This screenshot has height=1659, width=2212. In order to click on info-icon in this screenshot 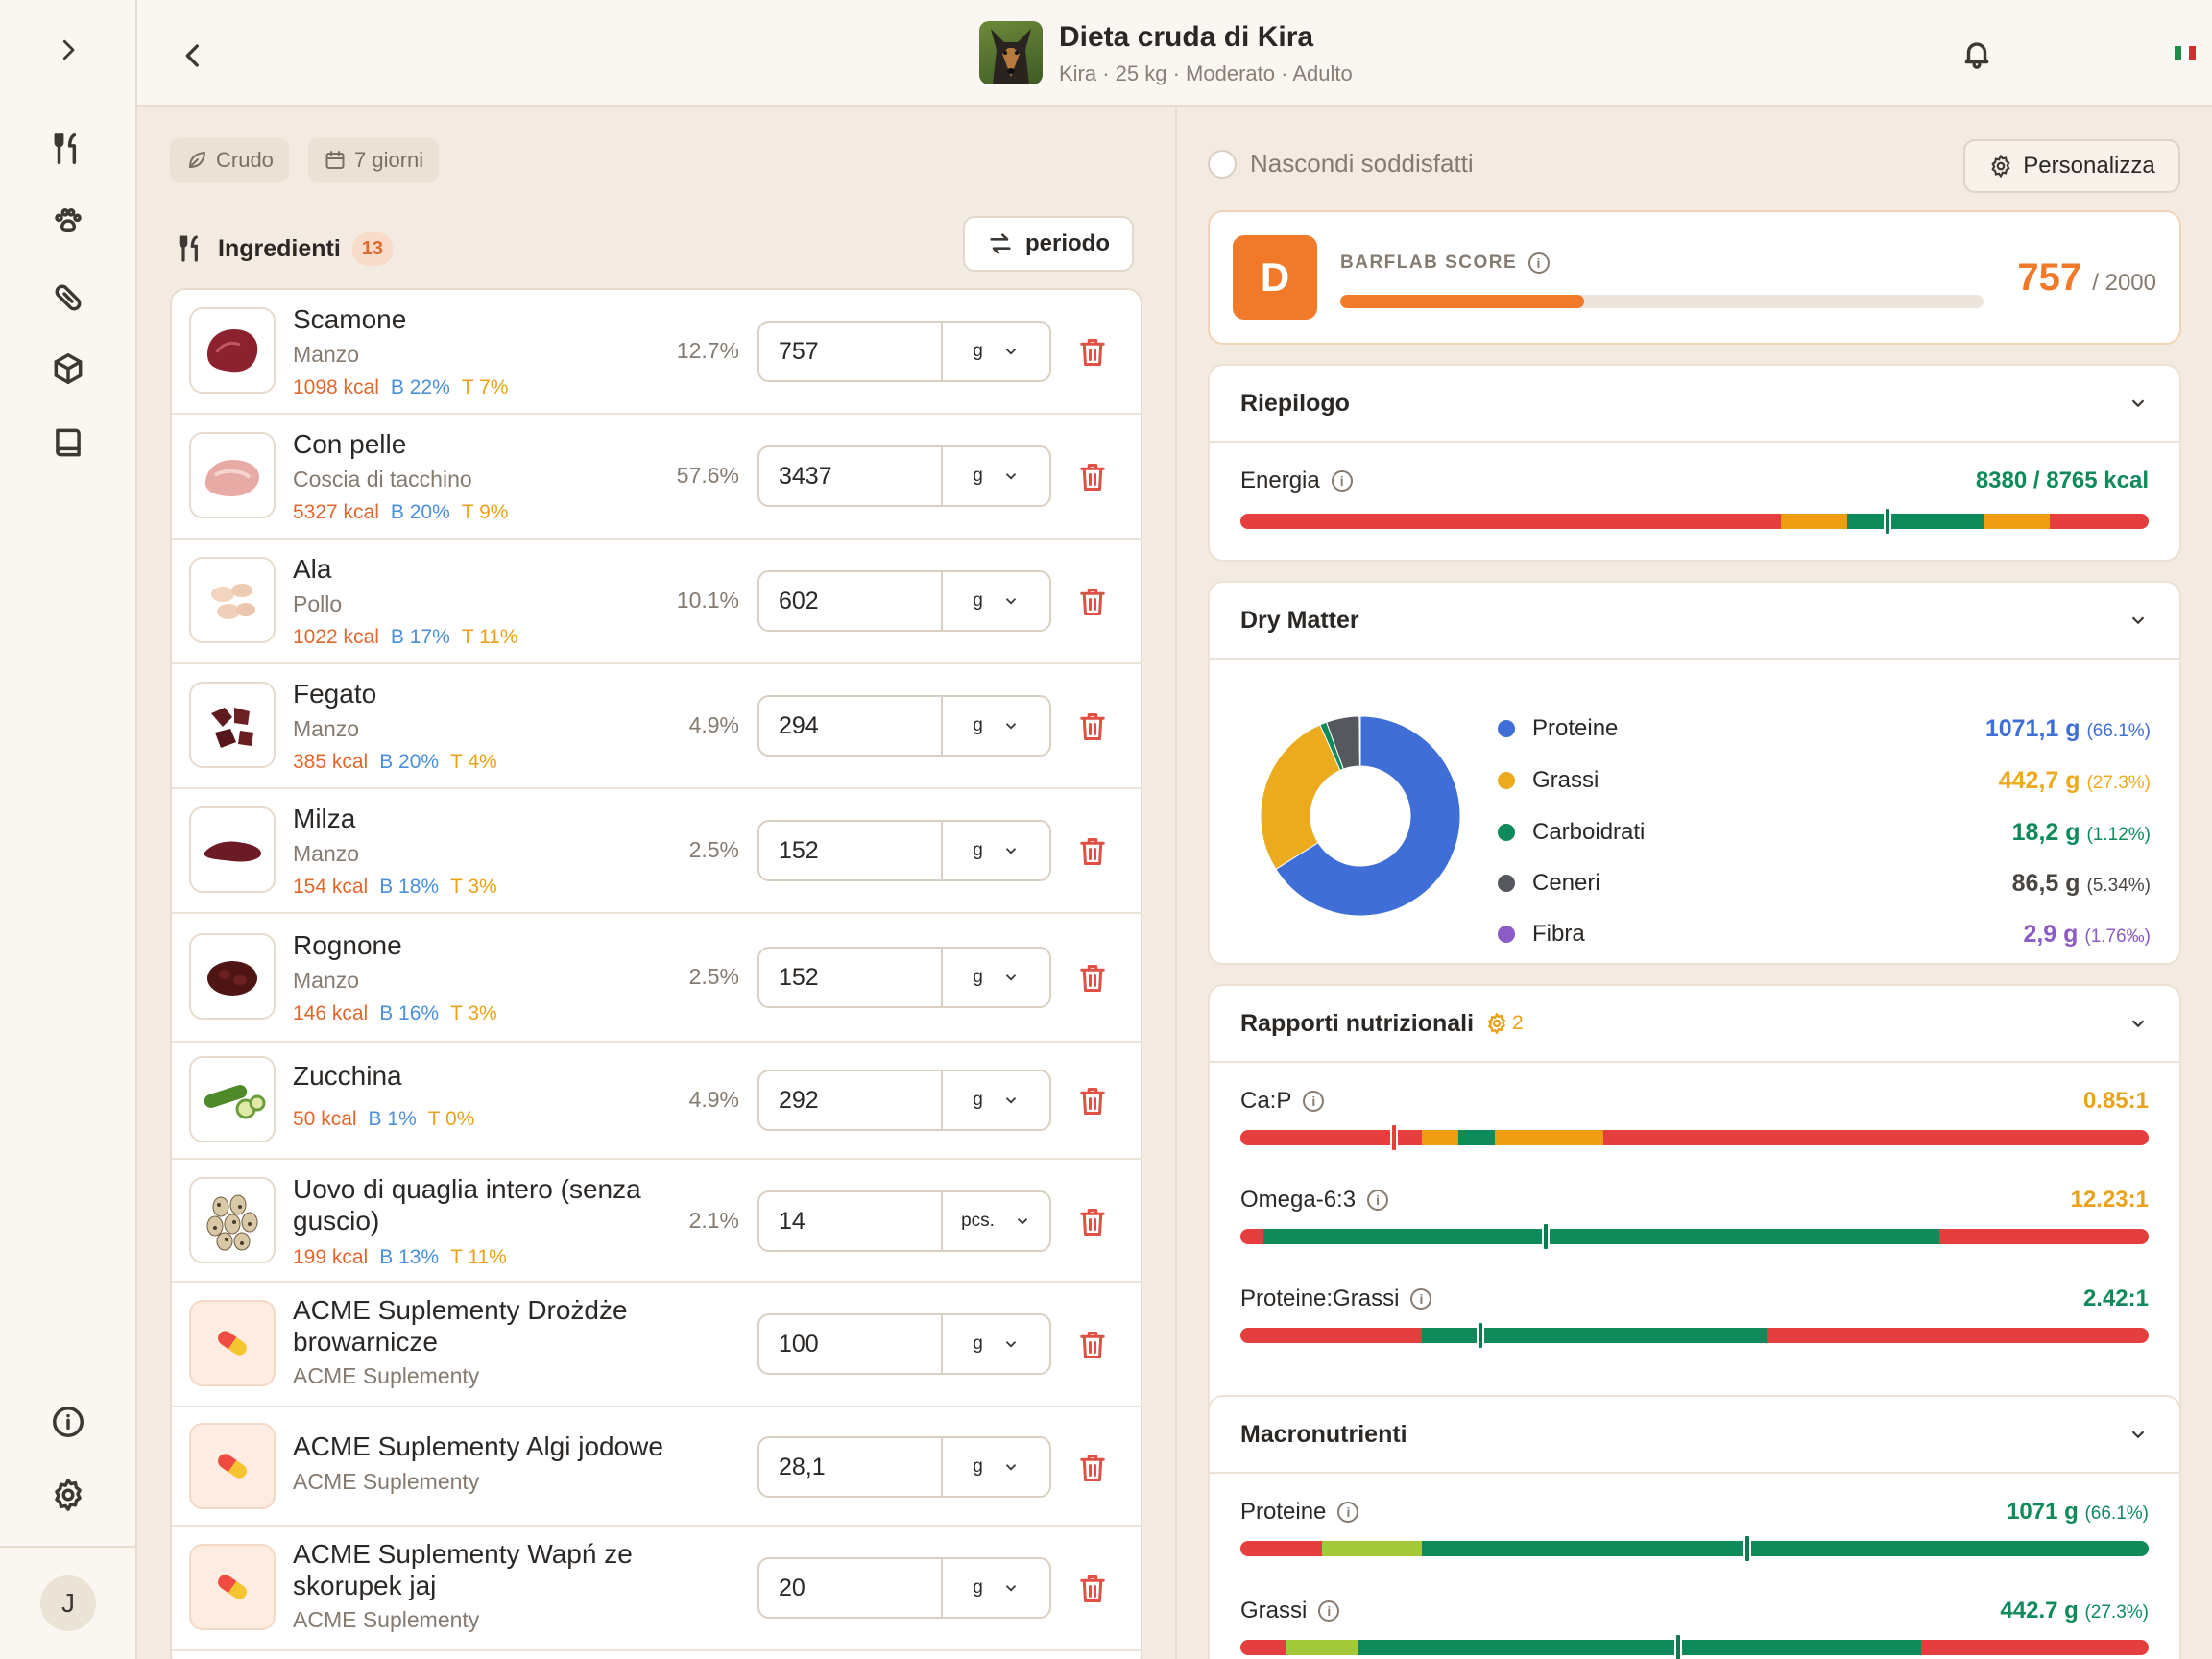, I will do `click(68, 1422)`.